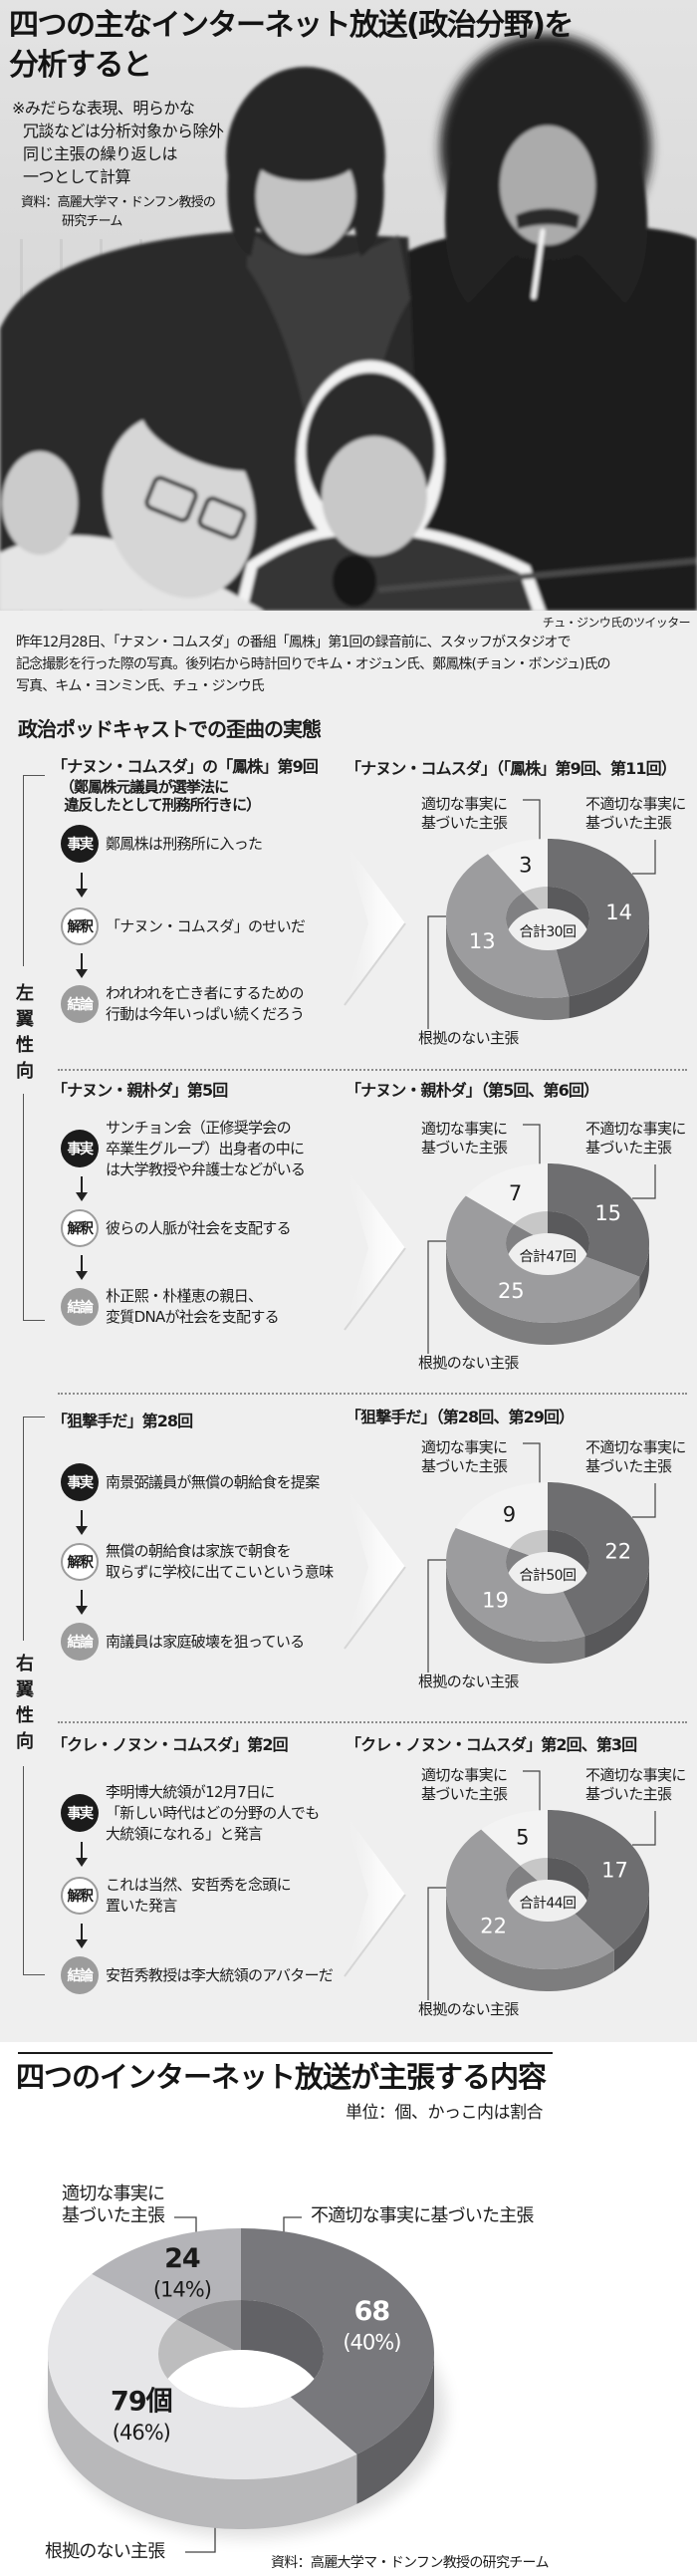 The height and width of the screenshot is (2576, 697). I want to click on donut-chart-svg: 15 25 7 合計47回, so click(500, 1239).